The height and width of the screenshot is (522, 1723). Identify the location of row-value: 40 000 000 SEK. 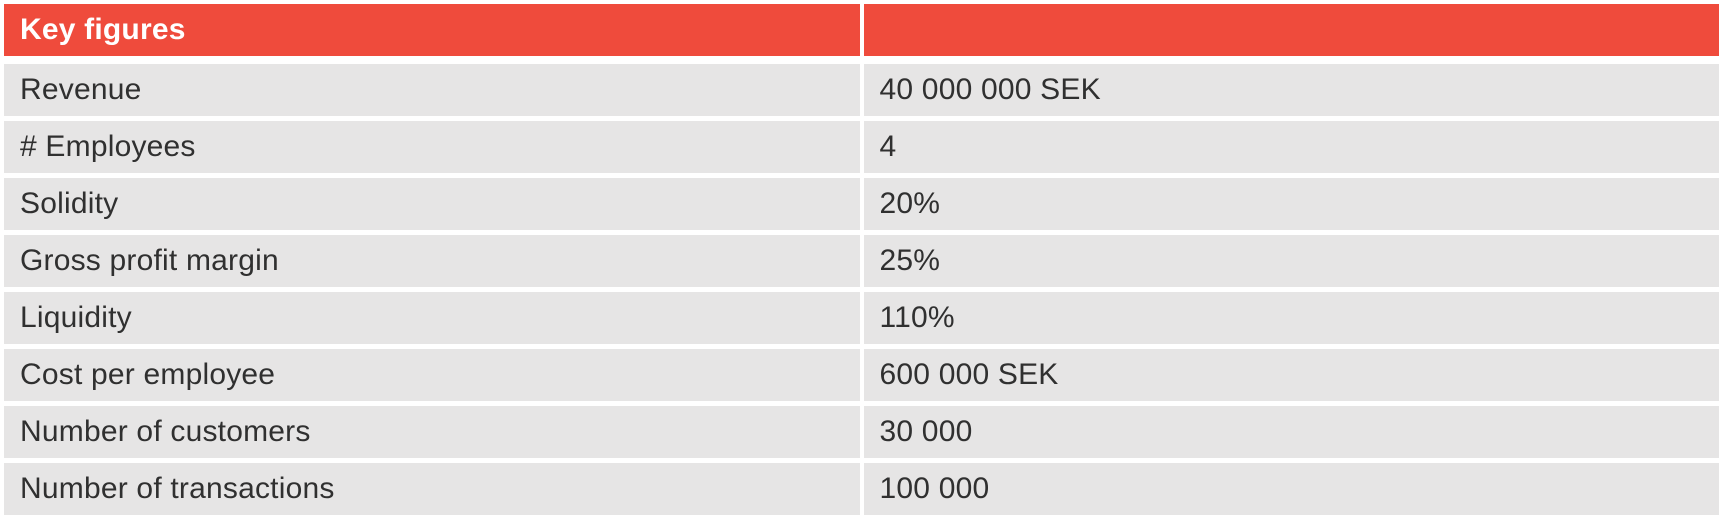
(1291, 90).